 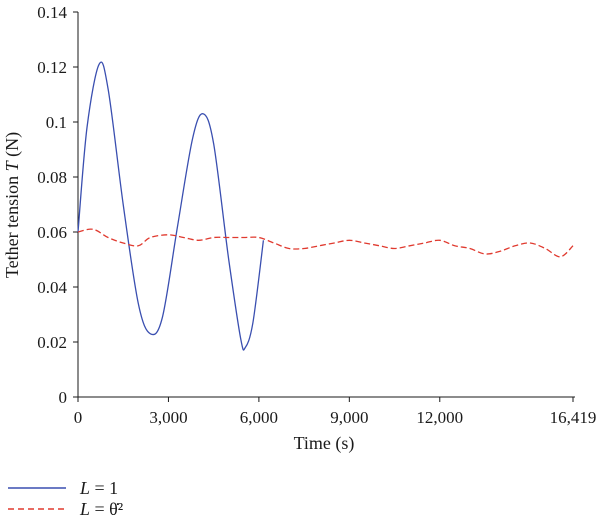 What do you see at coordinates (57, 205) in the screenshot?
I see `y-axis-ticks: 0 0.02 0.04 0.06 0.08 0.1 0.12 0.14` at bounding box center [57, 205].